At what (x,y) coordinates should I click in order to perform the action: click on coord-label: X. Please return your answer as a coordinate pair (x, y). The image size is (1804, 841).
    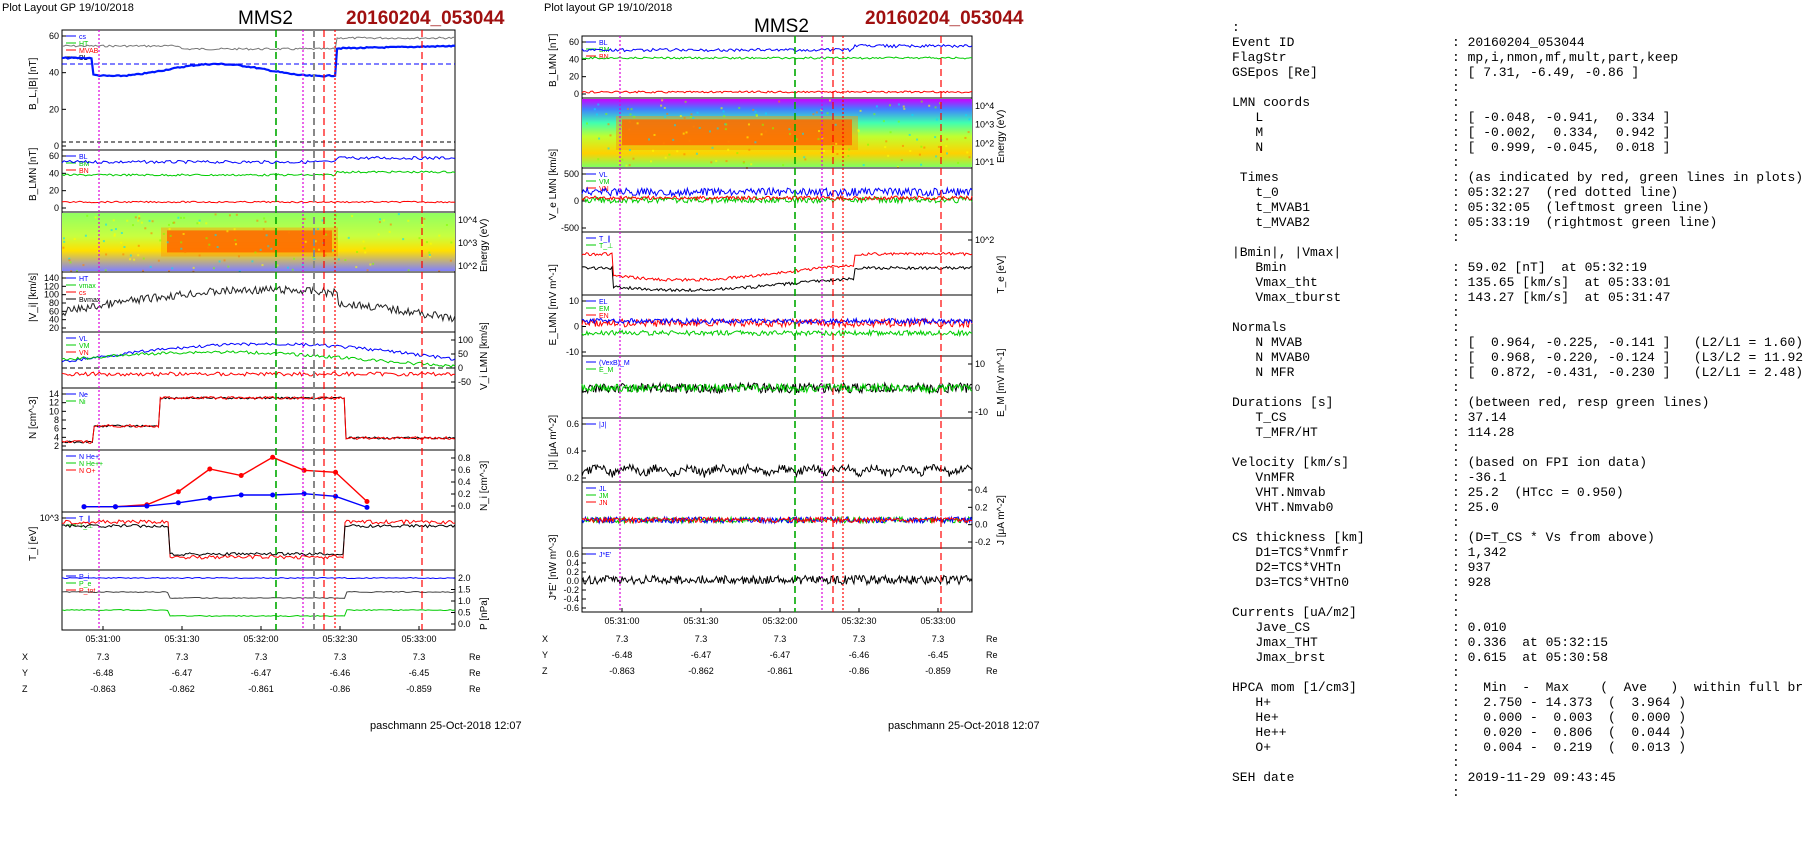
    Looking at the image, I should click on (25, 657).